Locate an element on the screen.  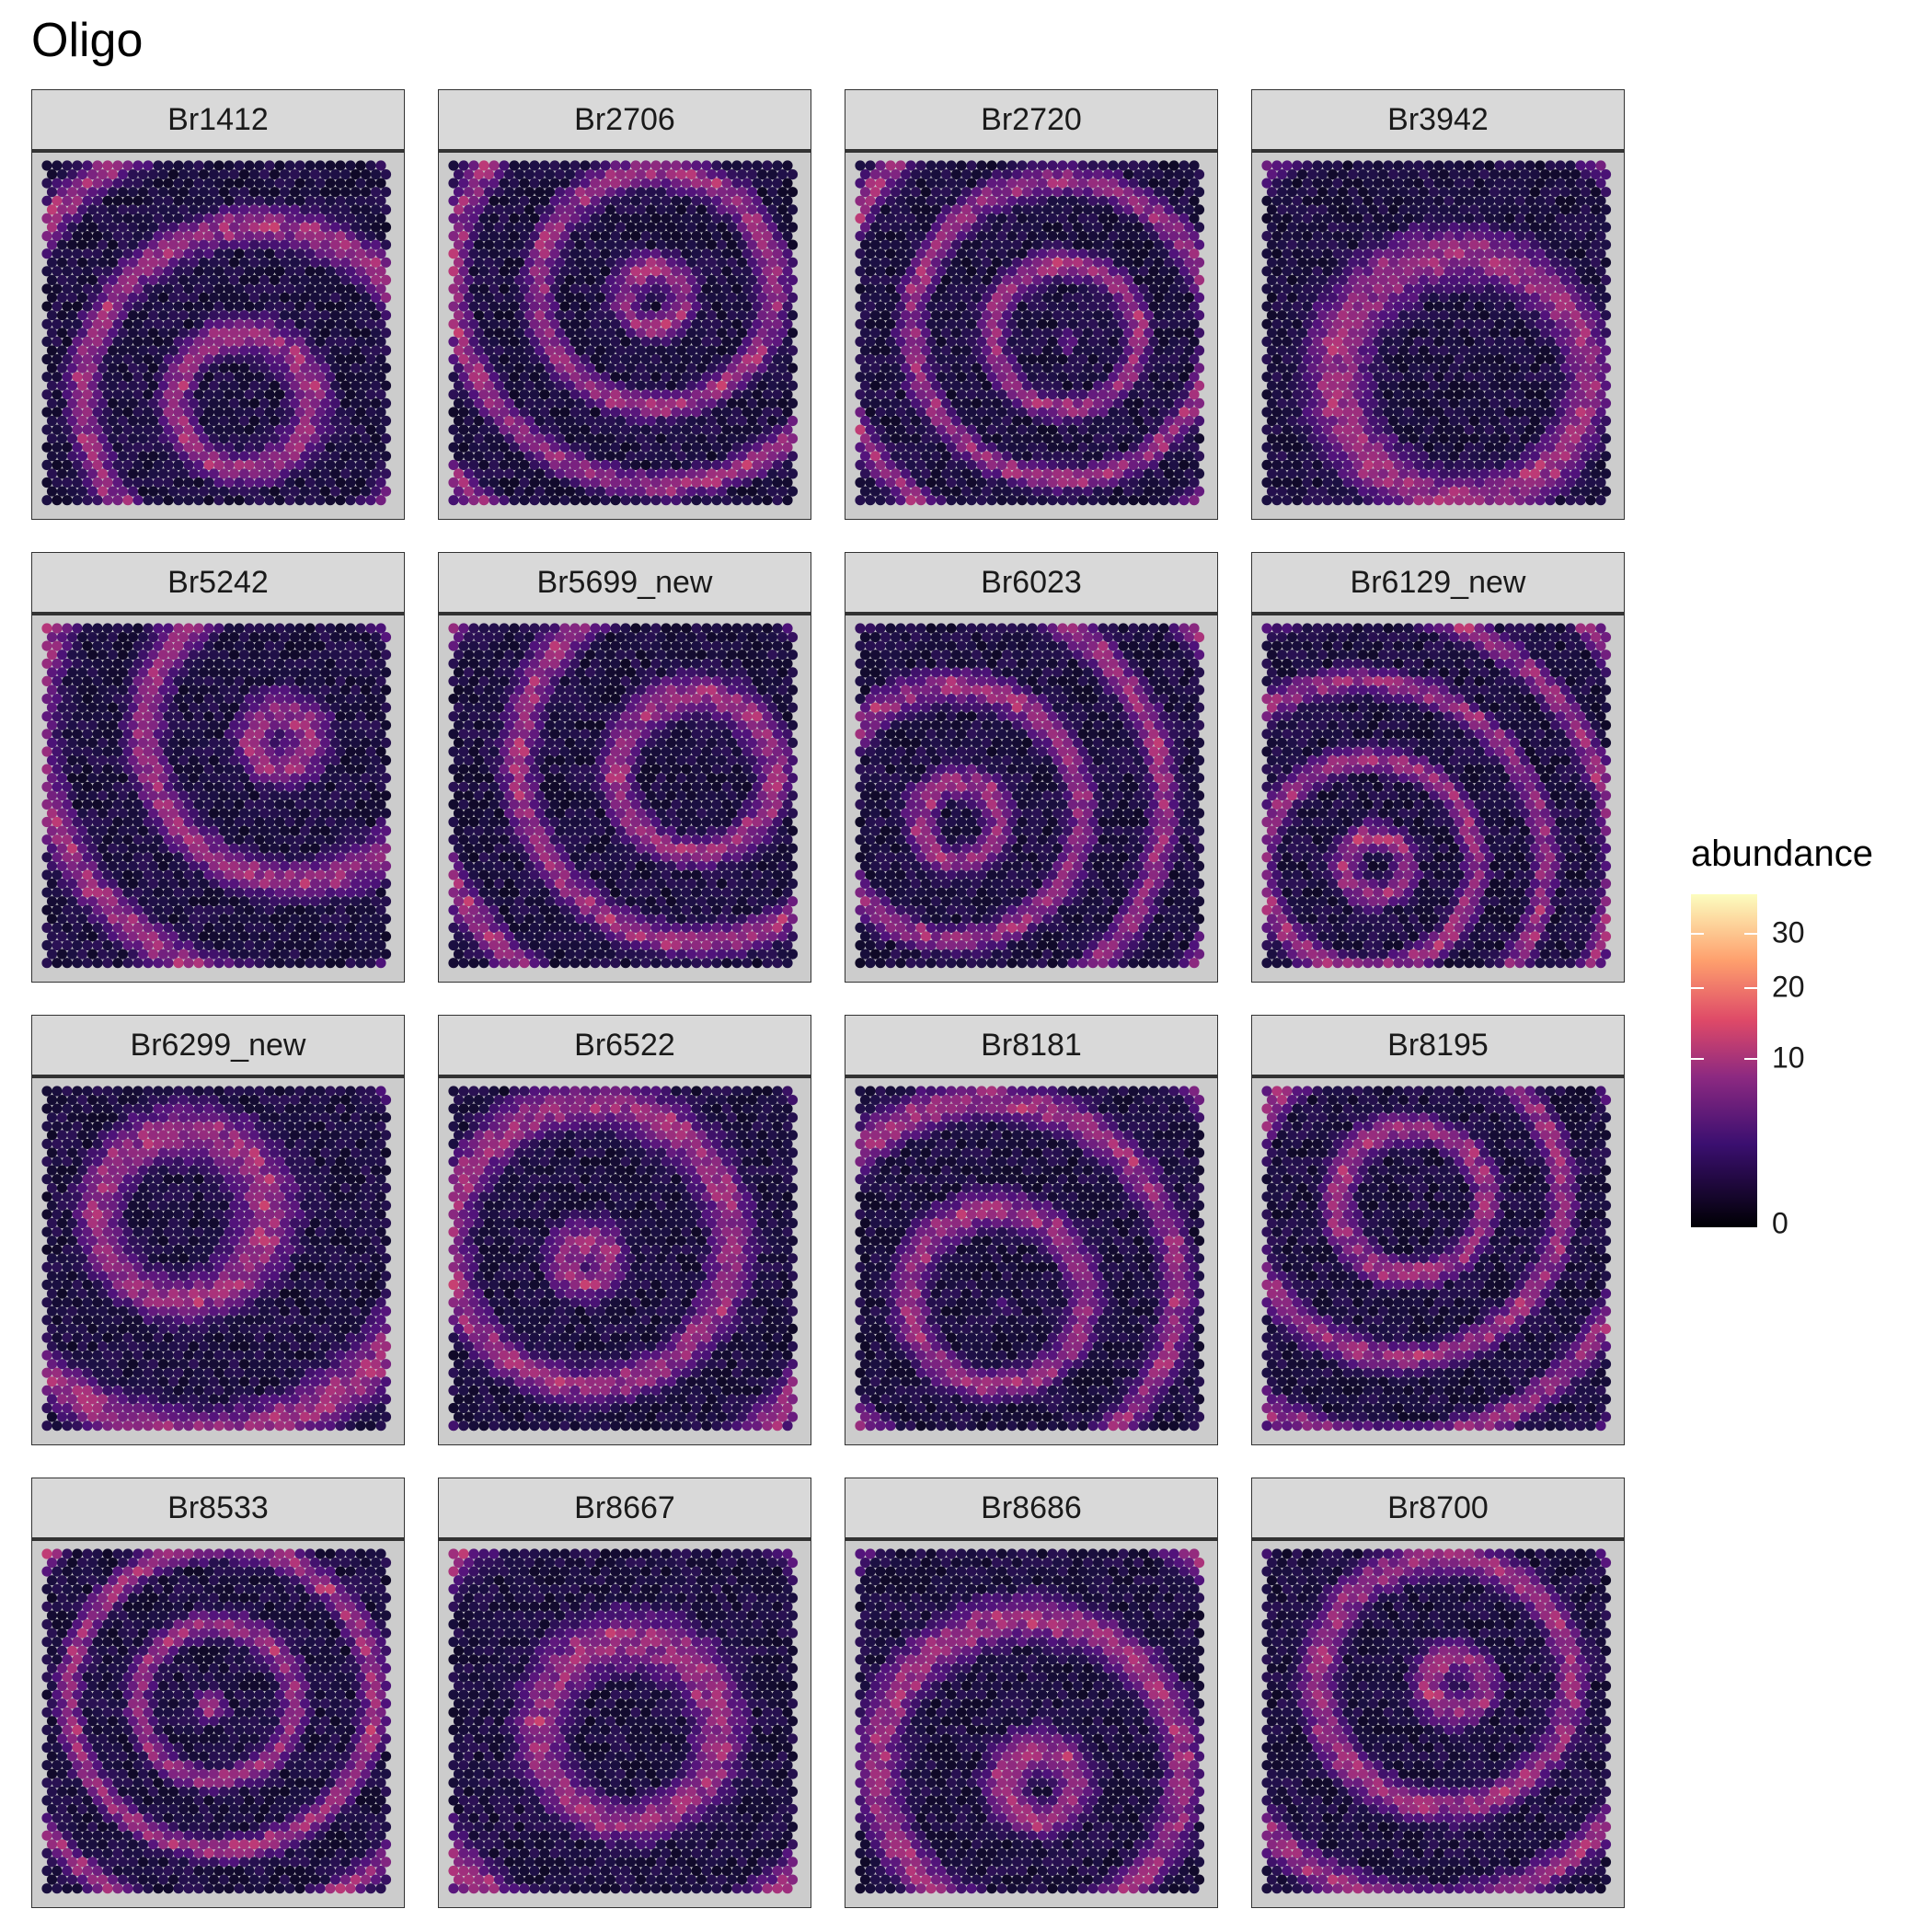
facet-label: Br2720 is located at coordinates (1031, 120).